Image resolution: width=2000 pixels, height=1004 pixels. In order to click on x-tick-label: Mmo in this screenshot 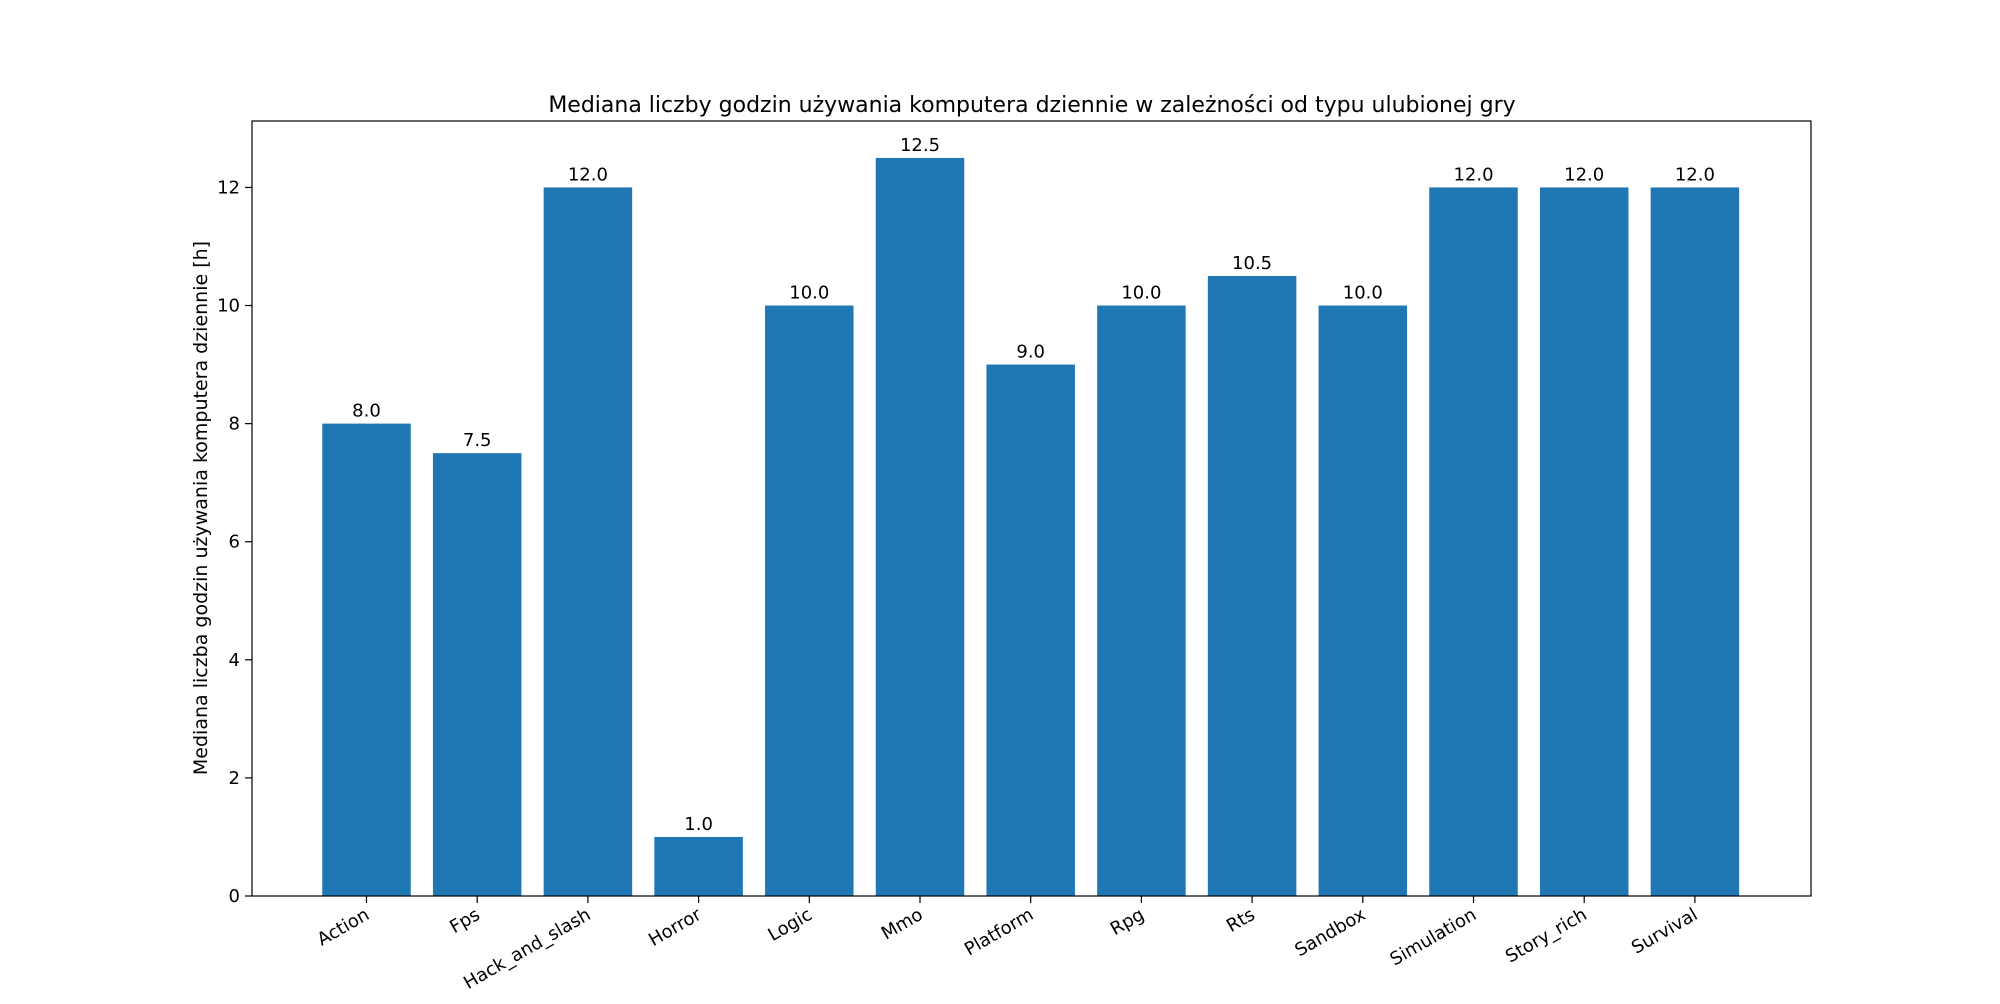, I will do `click(902, 924)`.